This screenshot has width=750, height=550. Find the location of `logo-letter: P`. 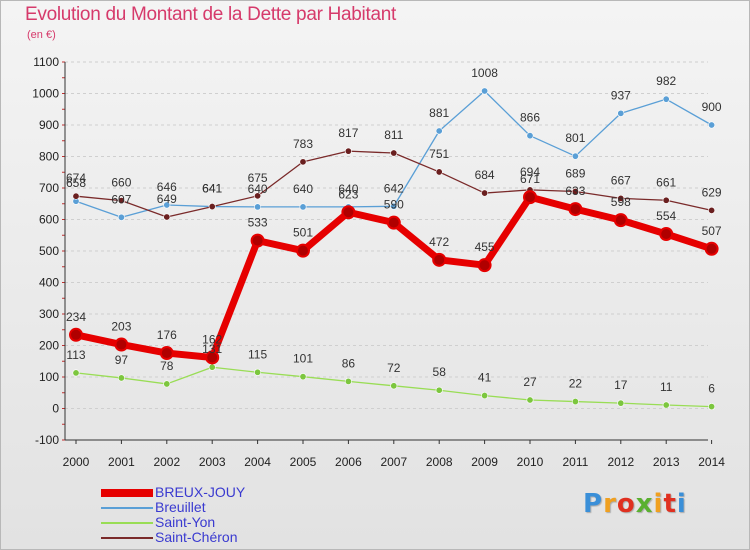

logo-letter: P is located at coordinates (593, 504).